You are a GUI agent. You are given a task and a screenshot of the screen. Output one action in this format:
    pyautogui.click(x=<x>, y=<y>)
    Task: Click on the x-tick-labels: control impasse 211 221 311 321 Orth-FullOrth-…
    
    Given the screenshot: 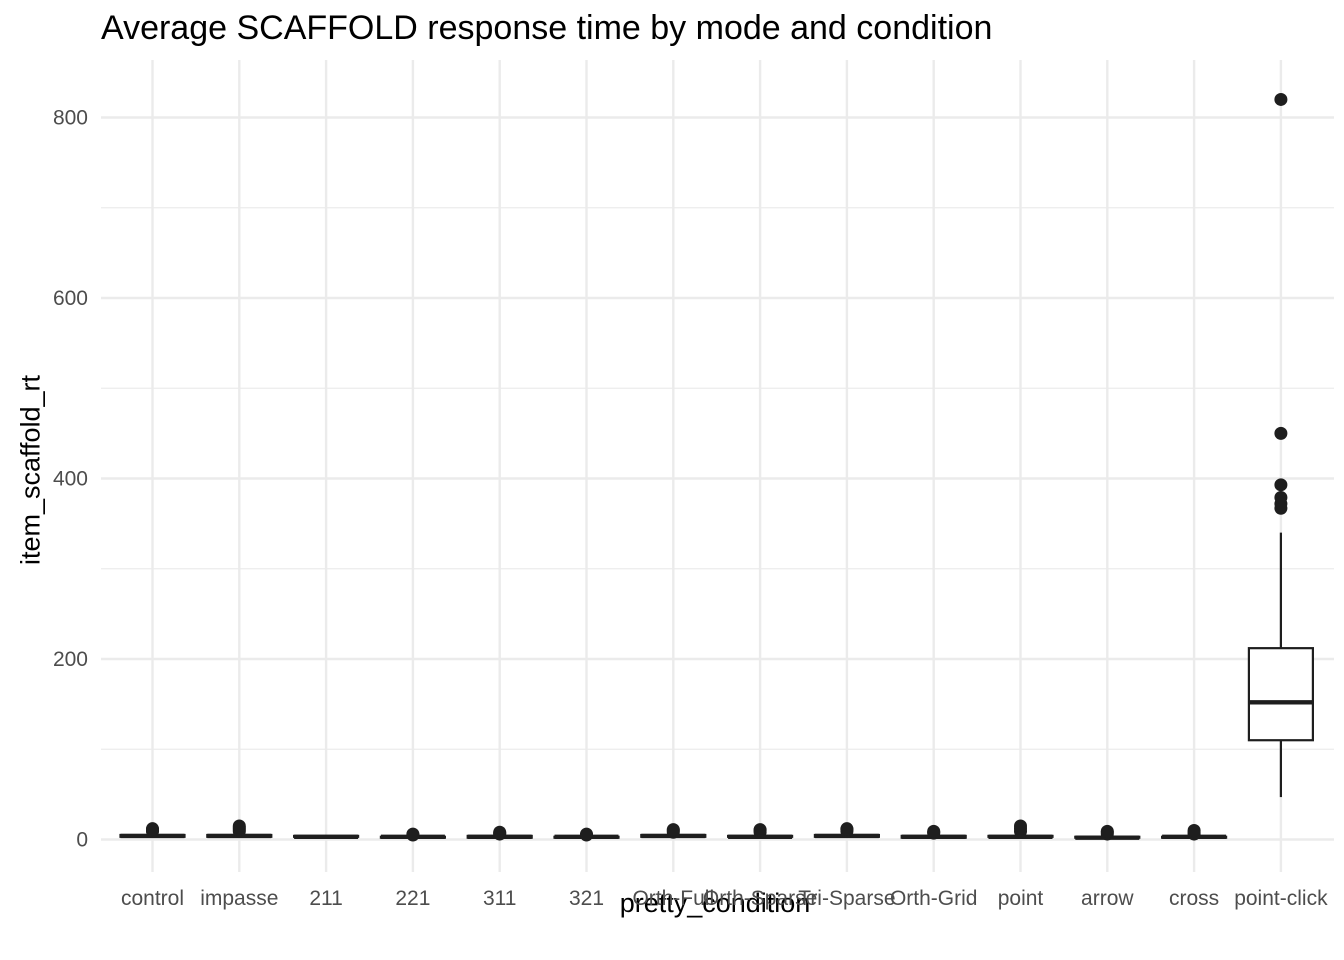 What is the action you would take?
    pyautogui.click(x=724, y=898)
    